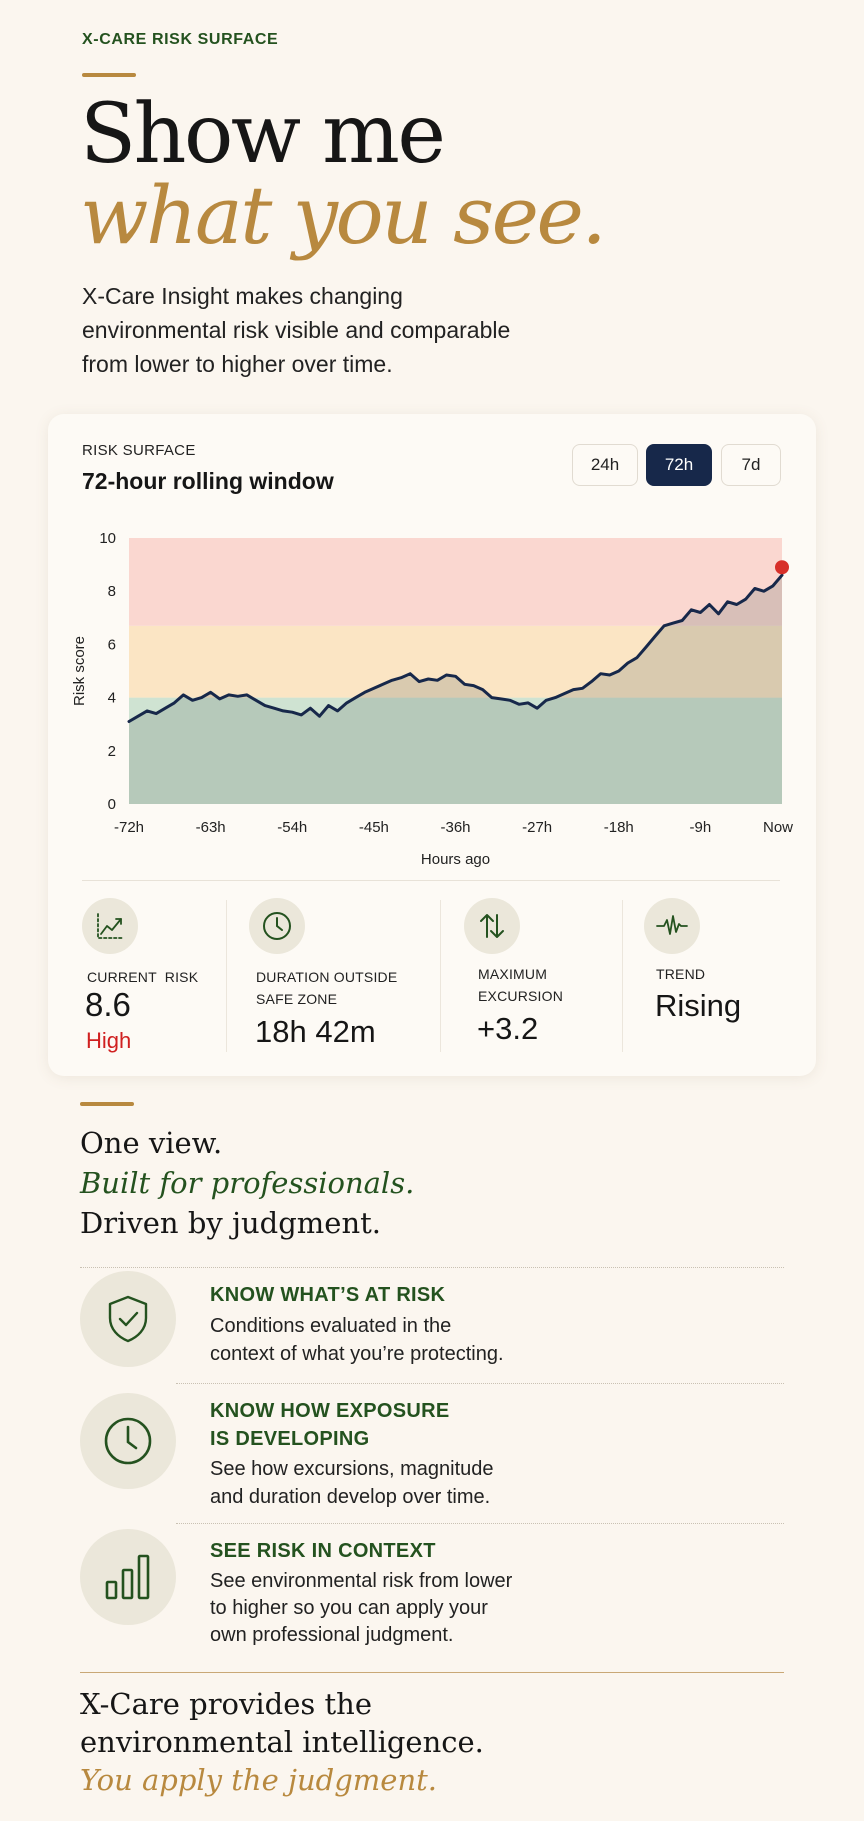 The height and width of the screenshot is (1821, 864). Describe the element at coordinates (455, 827) in the screenshot. I see `x-tick-label: -36h` at that location.